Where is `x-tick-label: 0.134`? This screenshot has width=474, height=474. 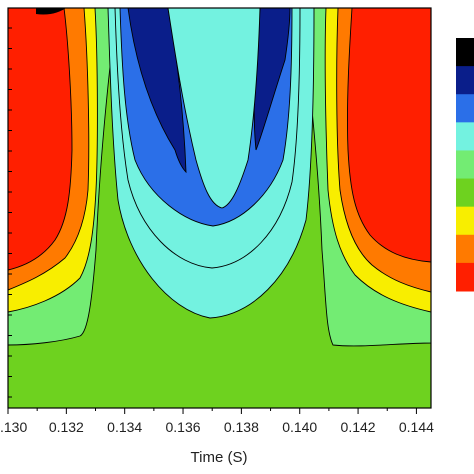 x-tick-label: 0.134 is located at coordinates (124, 427).